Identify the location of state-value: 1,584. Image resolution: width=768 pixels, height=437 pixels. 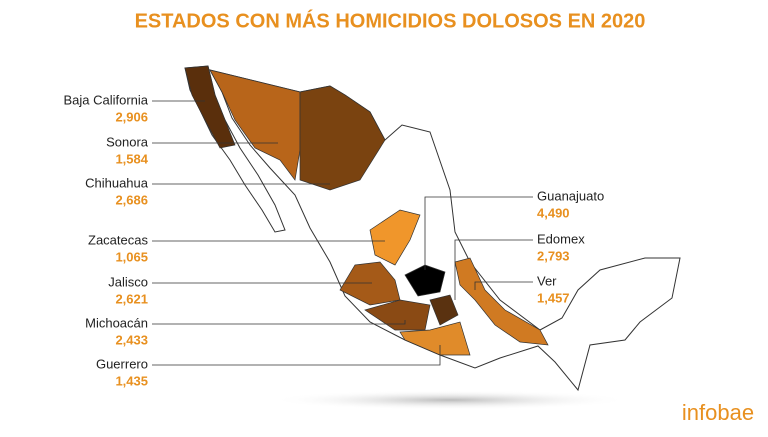
(131, 158).